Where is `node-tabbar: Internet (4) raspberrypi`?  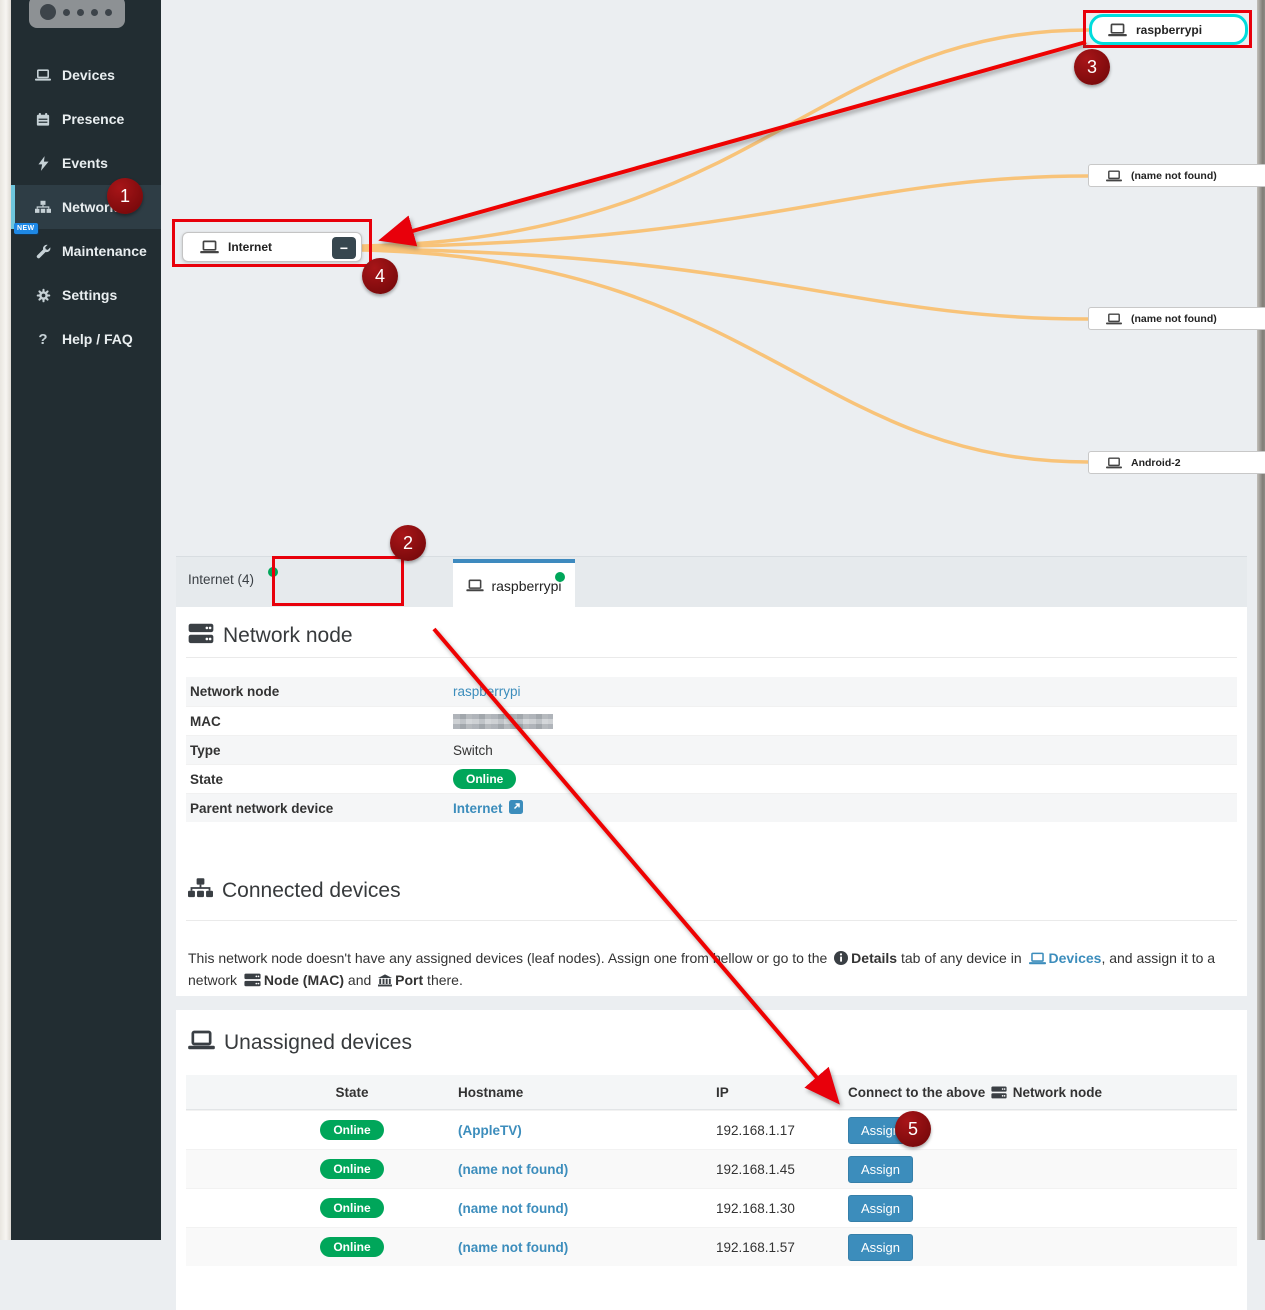
node-tabbar: Internet (4) raspberrypi is located at coordinates (711, 582).